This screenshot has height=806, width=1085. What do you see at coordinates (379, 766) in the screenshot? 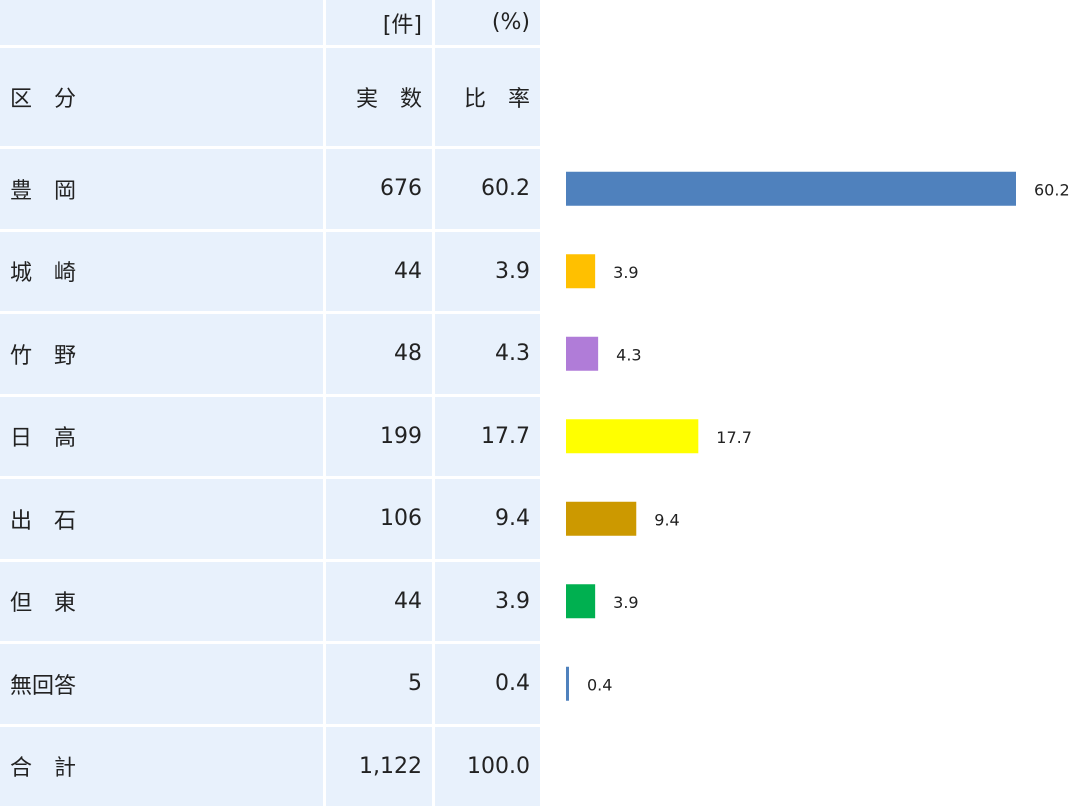
I see `table-cell: 1,122` at bounding box center [379, 766].